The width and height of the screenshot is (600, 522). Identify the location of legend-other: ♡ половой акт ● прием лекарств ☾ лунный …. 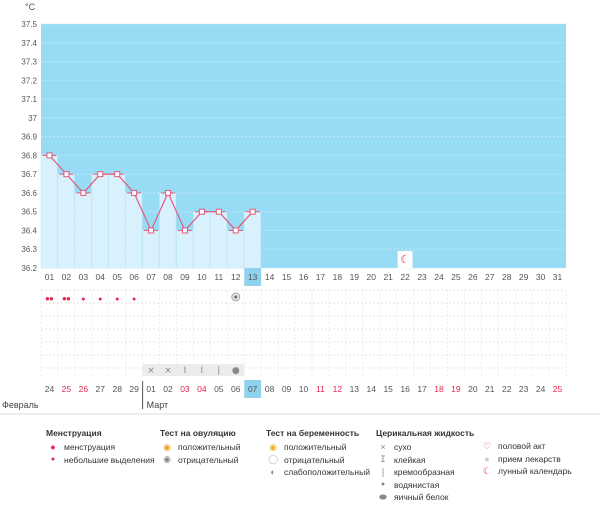
(526, 459).